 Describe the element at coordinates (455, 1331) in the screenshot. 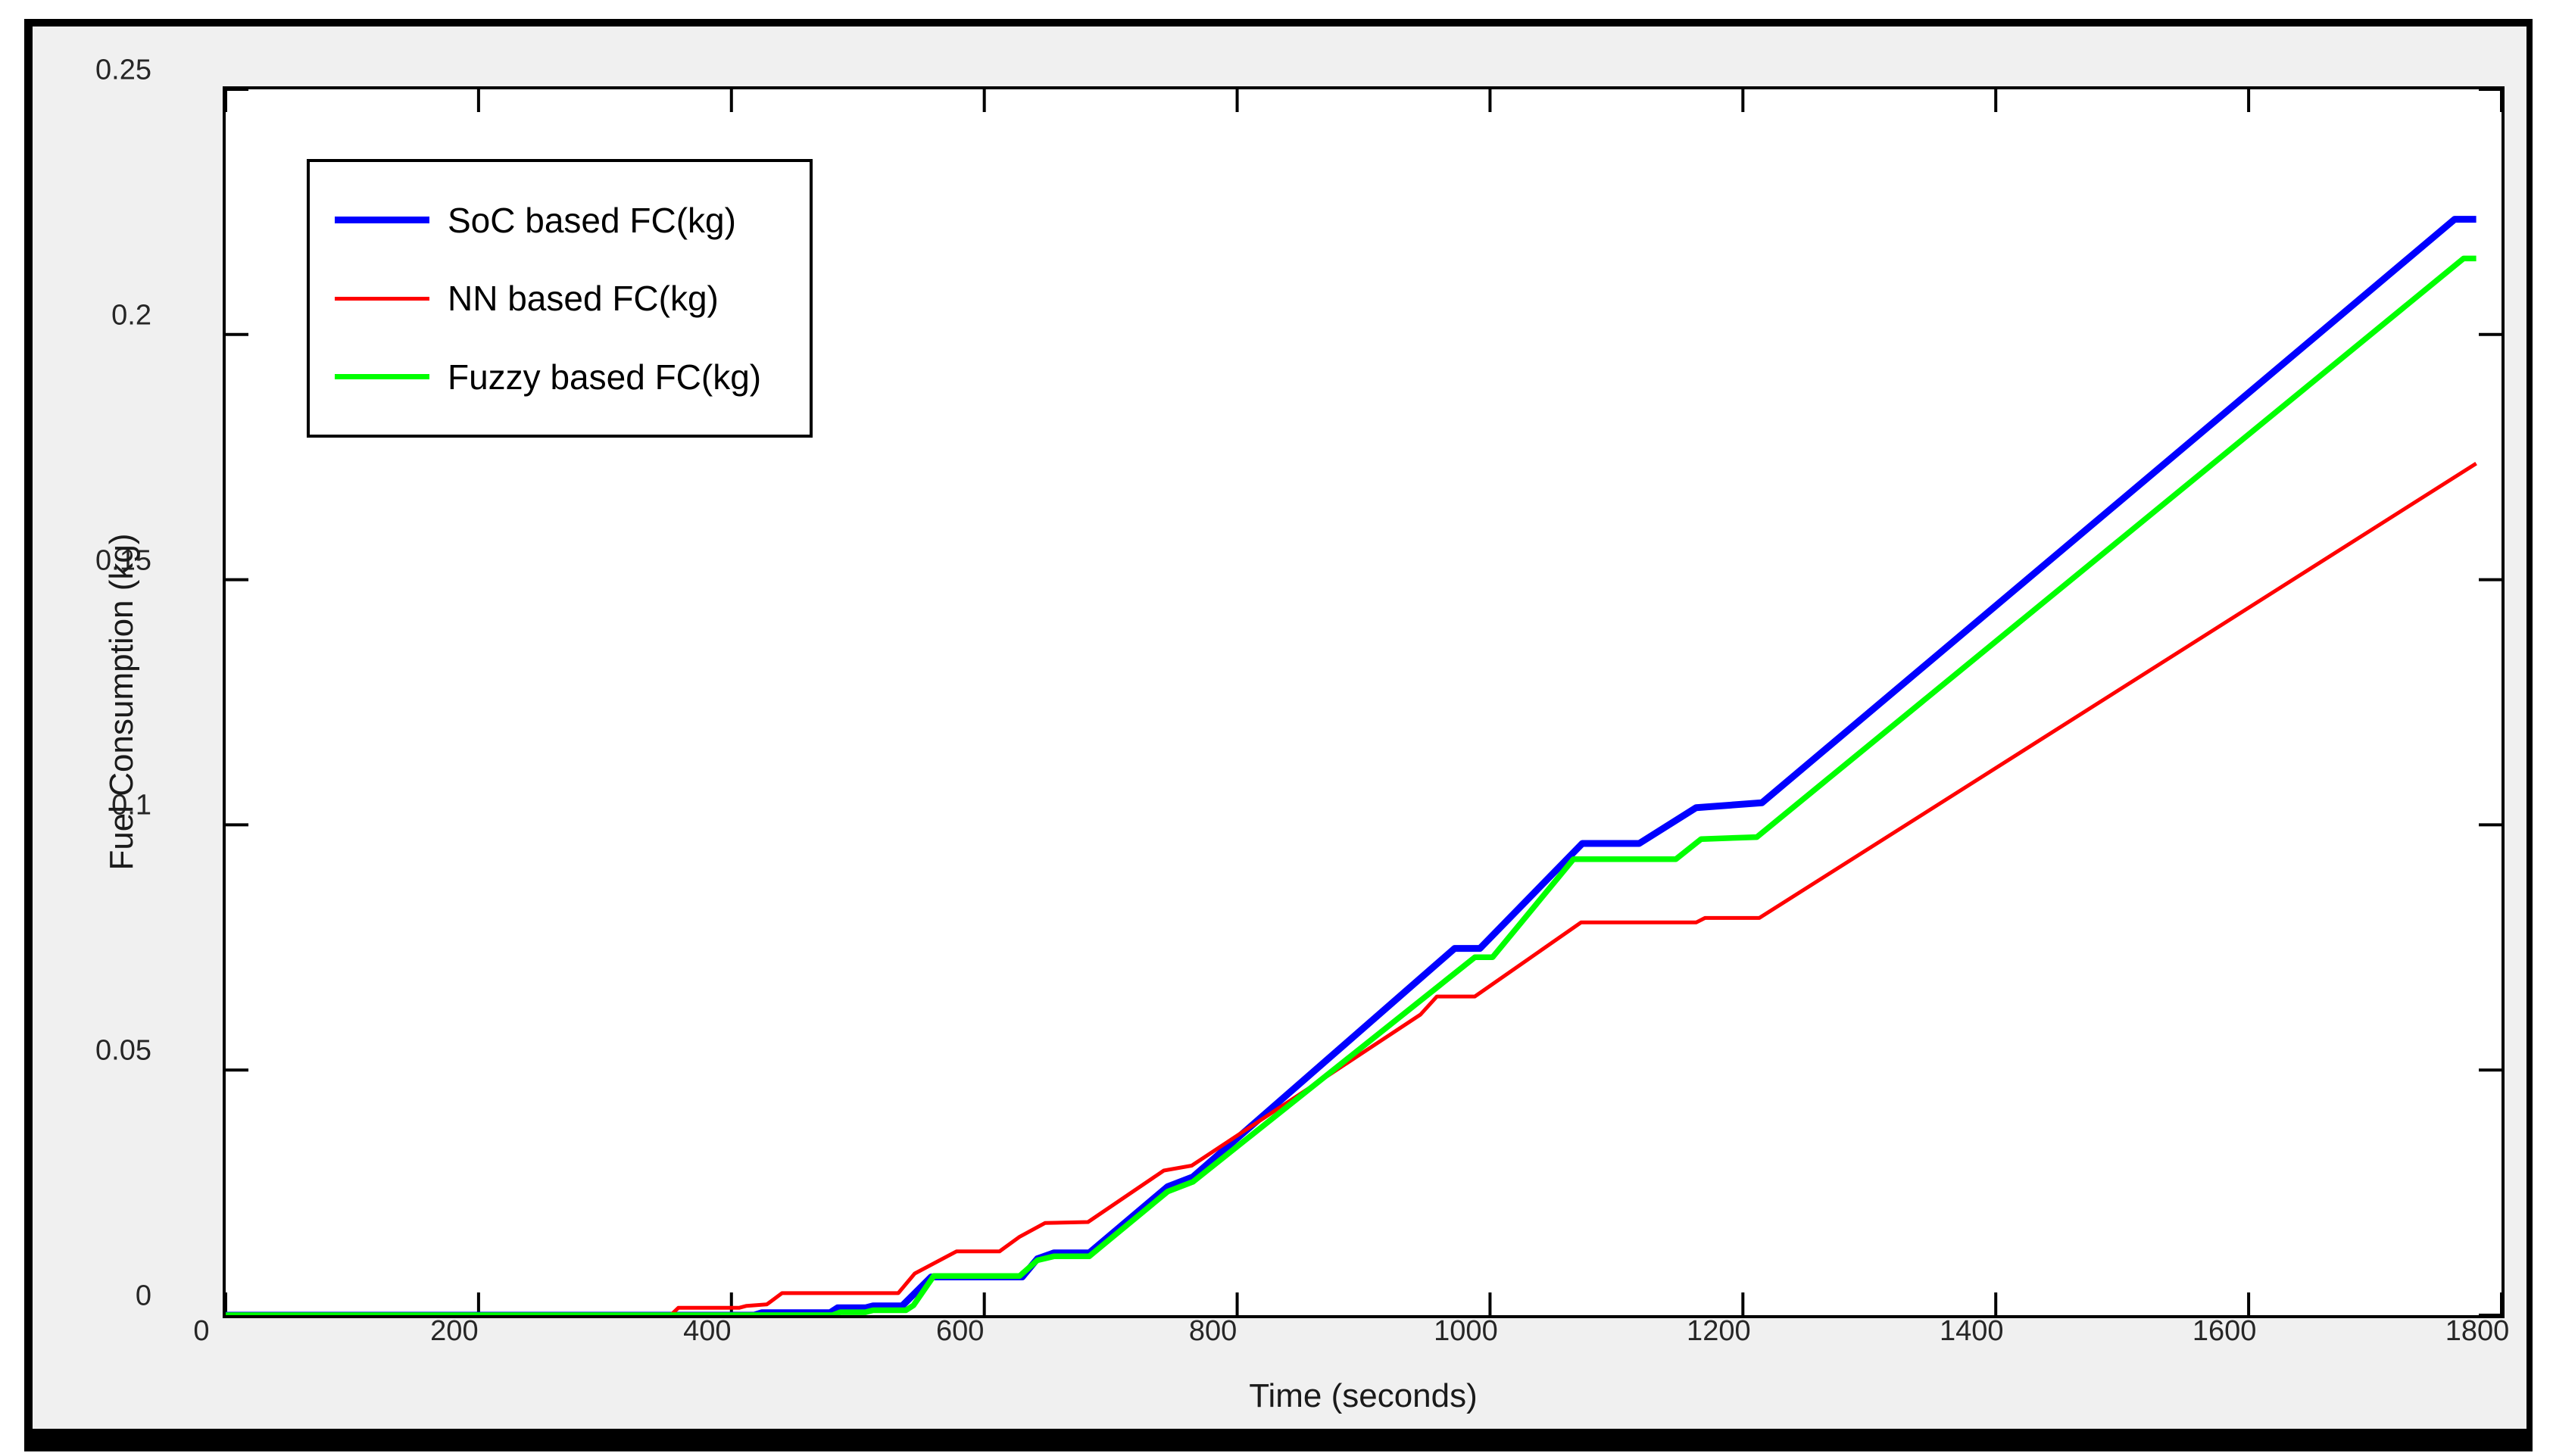

I see `x-tick-label: 200` at that location.